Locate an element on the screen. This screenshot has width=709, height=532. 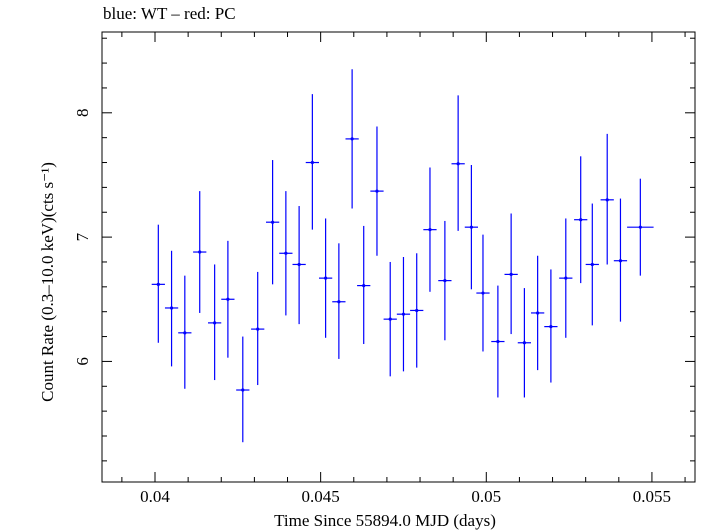
x-tick-label: 0.05 is located at coordinates (486, 496).